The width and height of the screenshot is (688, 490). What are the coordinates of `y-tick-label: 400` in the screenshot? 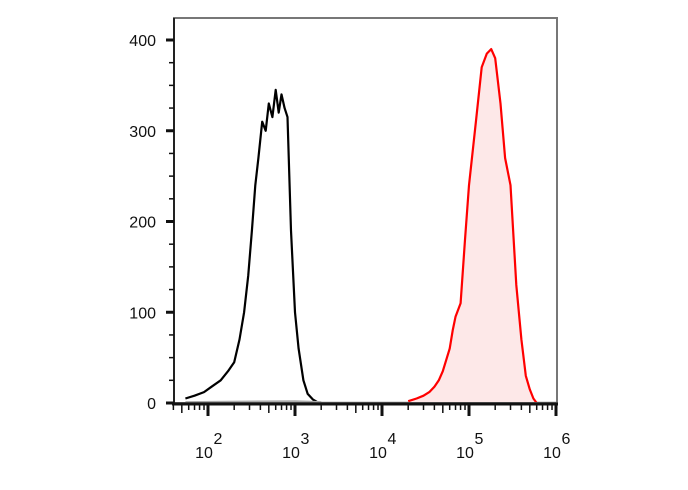 It's located at (142, 41).